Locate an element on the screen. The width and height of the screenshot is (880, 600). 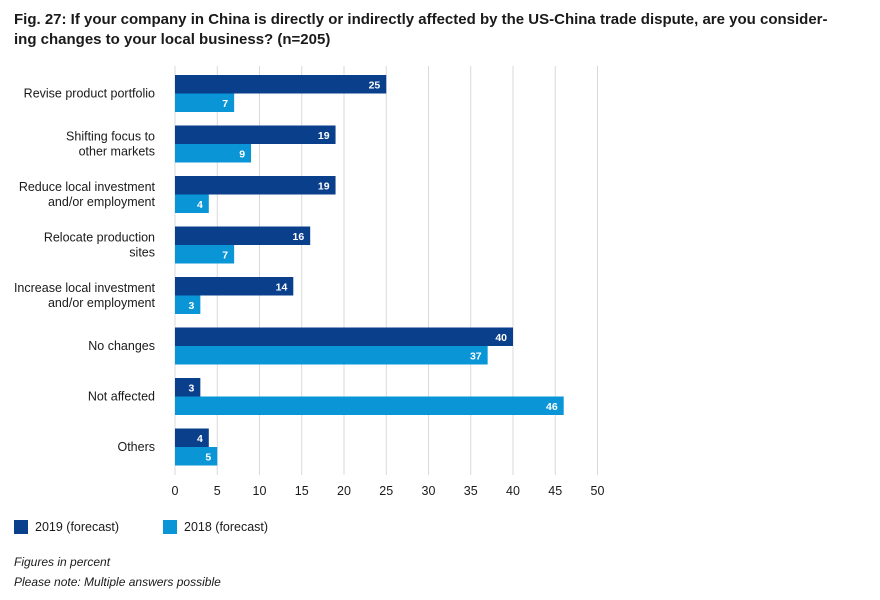
category-label: Others is located at coordinates (136, 447).